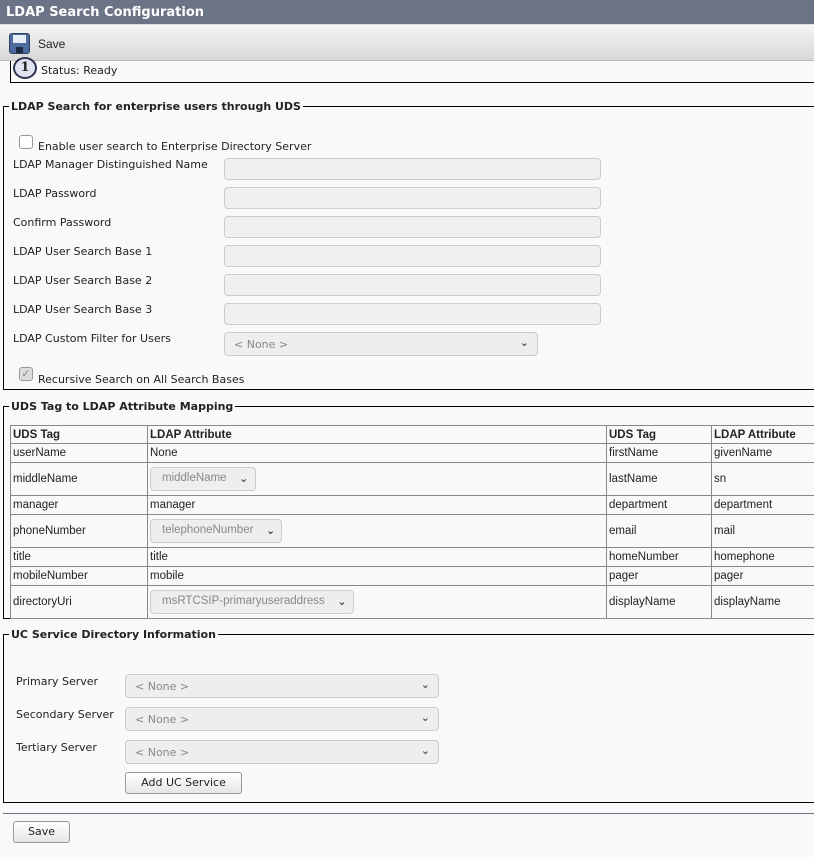 The image size is (814, 857). I want to click on table-row: middleName middleName ⌄ lastName sn, so click(412, 479).